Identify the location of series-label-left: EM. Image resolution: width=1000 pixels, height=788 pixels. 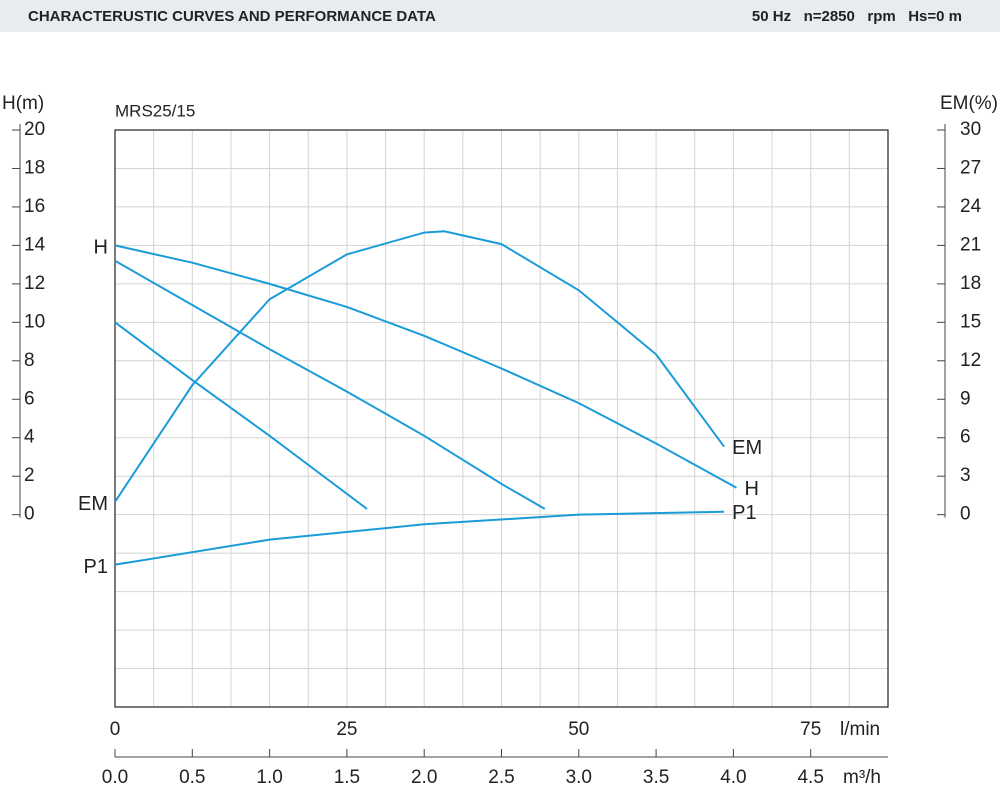
(93, 504).